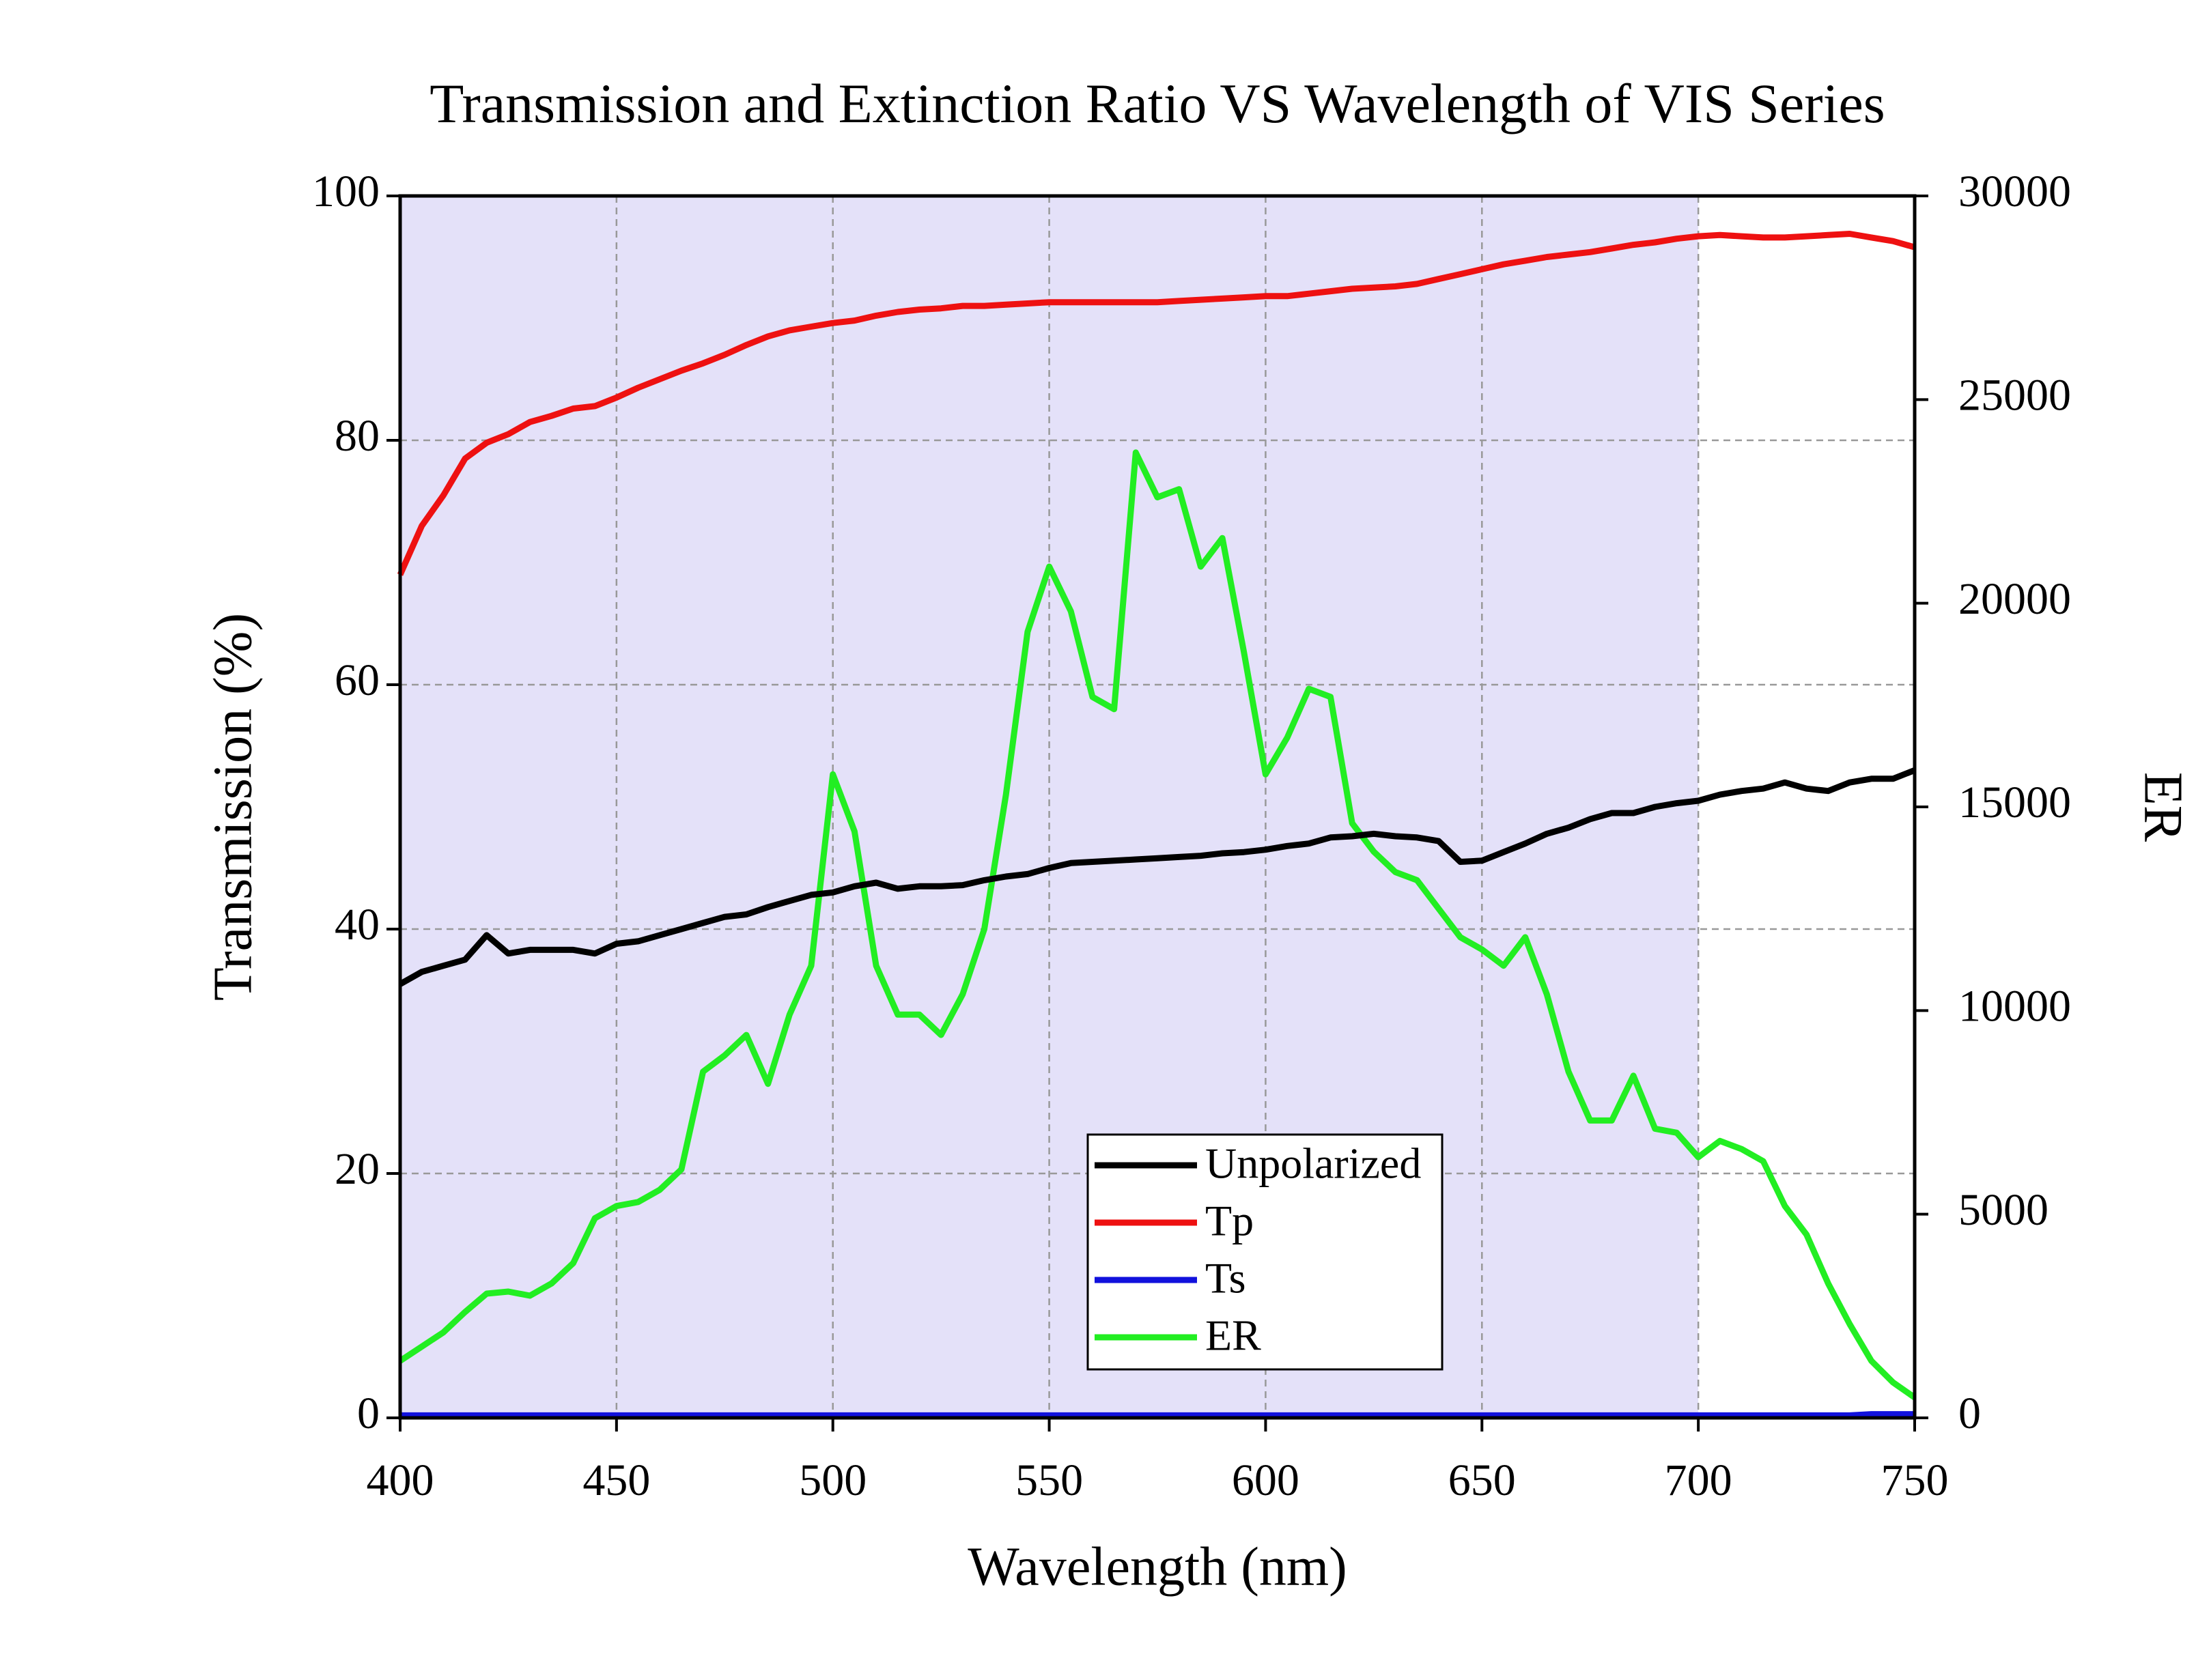 This screenshot has width=2196, height=1680. I want to click on x-tick-label: 650, so click(1482, 1480).